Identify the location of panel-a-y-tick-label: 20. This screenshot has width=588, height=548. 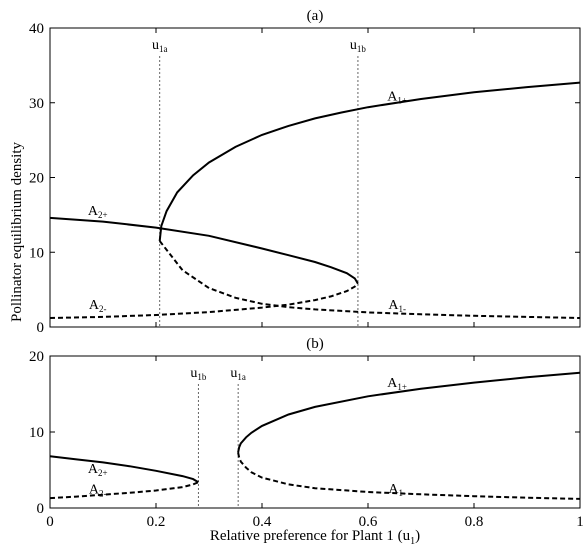
(36, 179).